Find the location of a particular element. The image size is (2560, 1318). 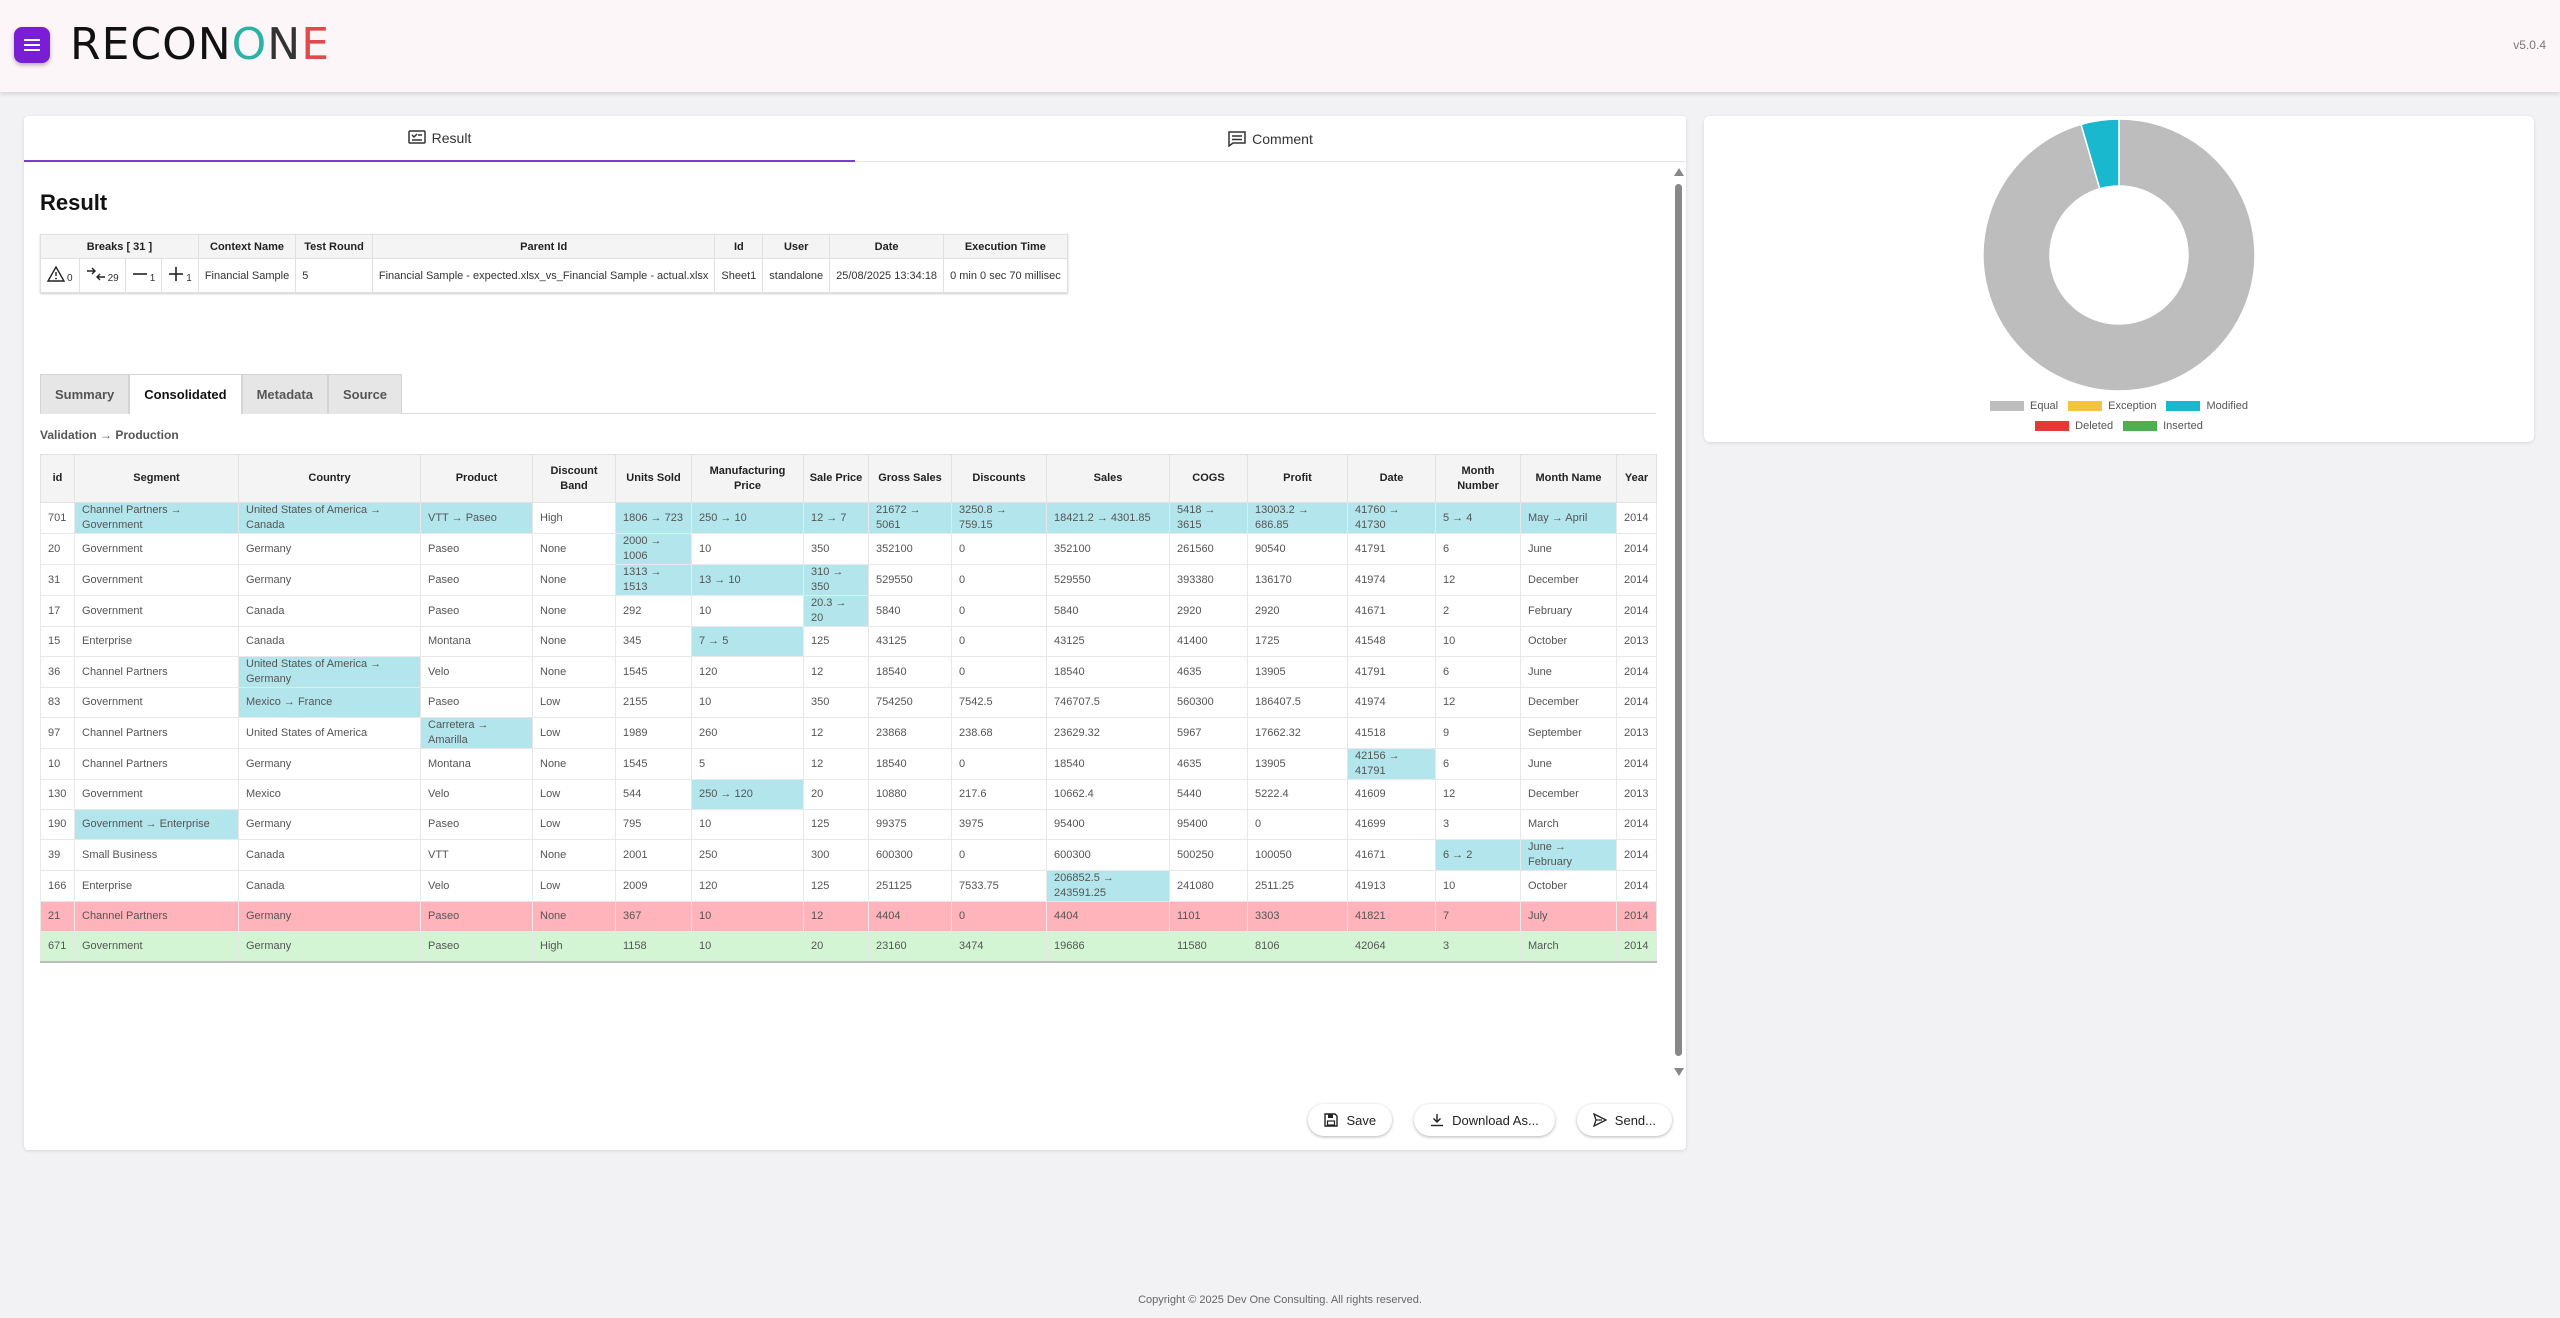

column-header: Country is located at coordinates (329, 478).